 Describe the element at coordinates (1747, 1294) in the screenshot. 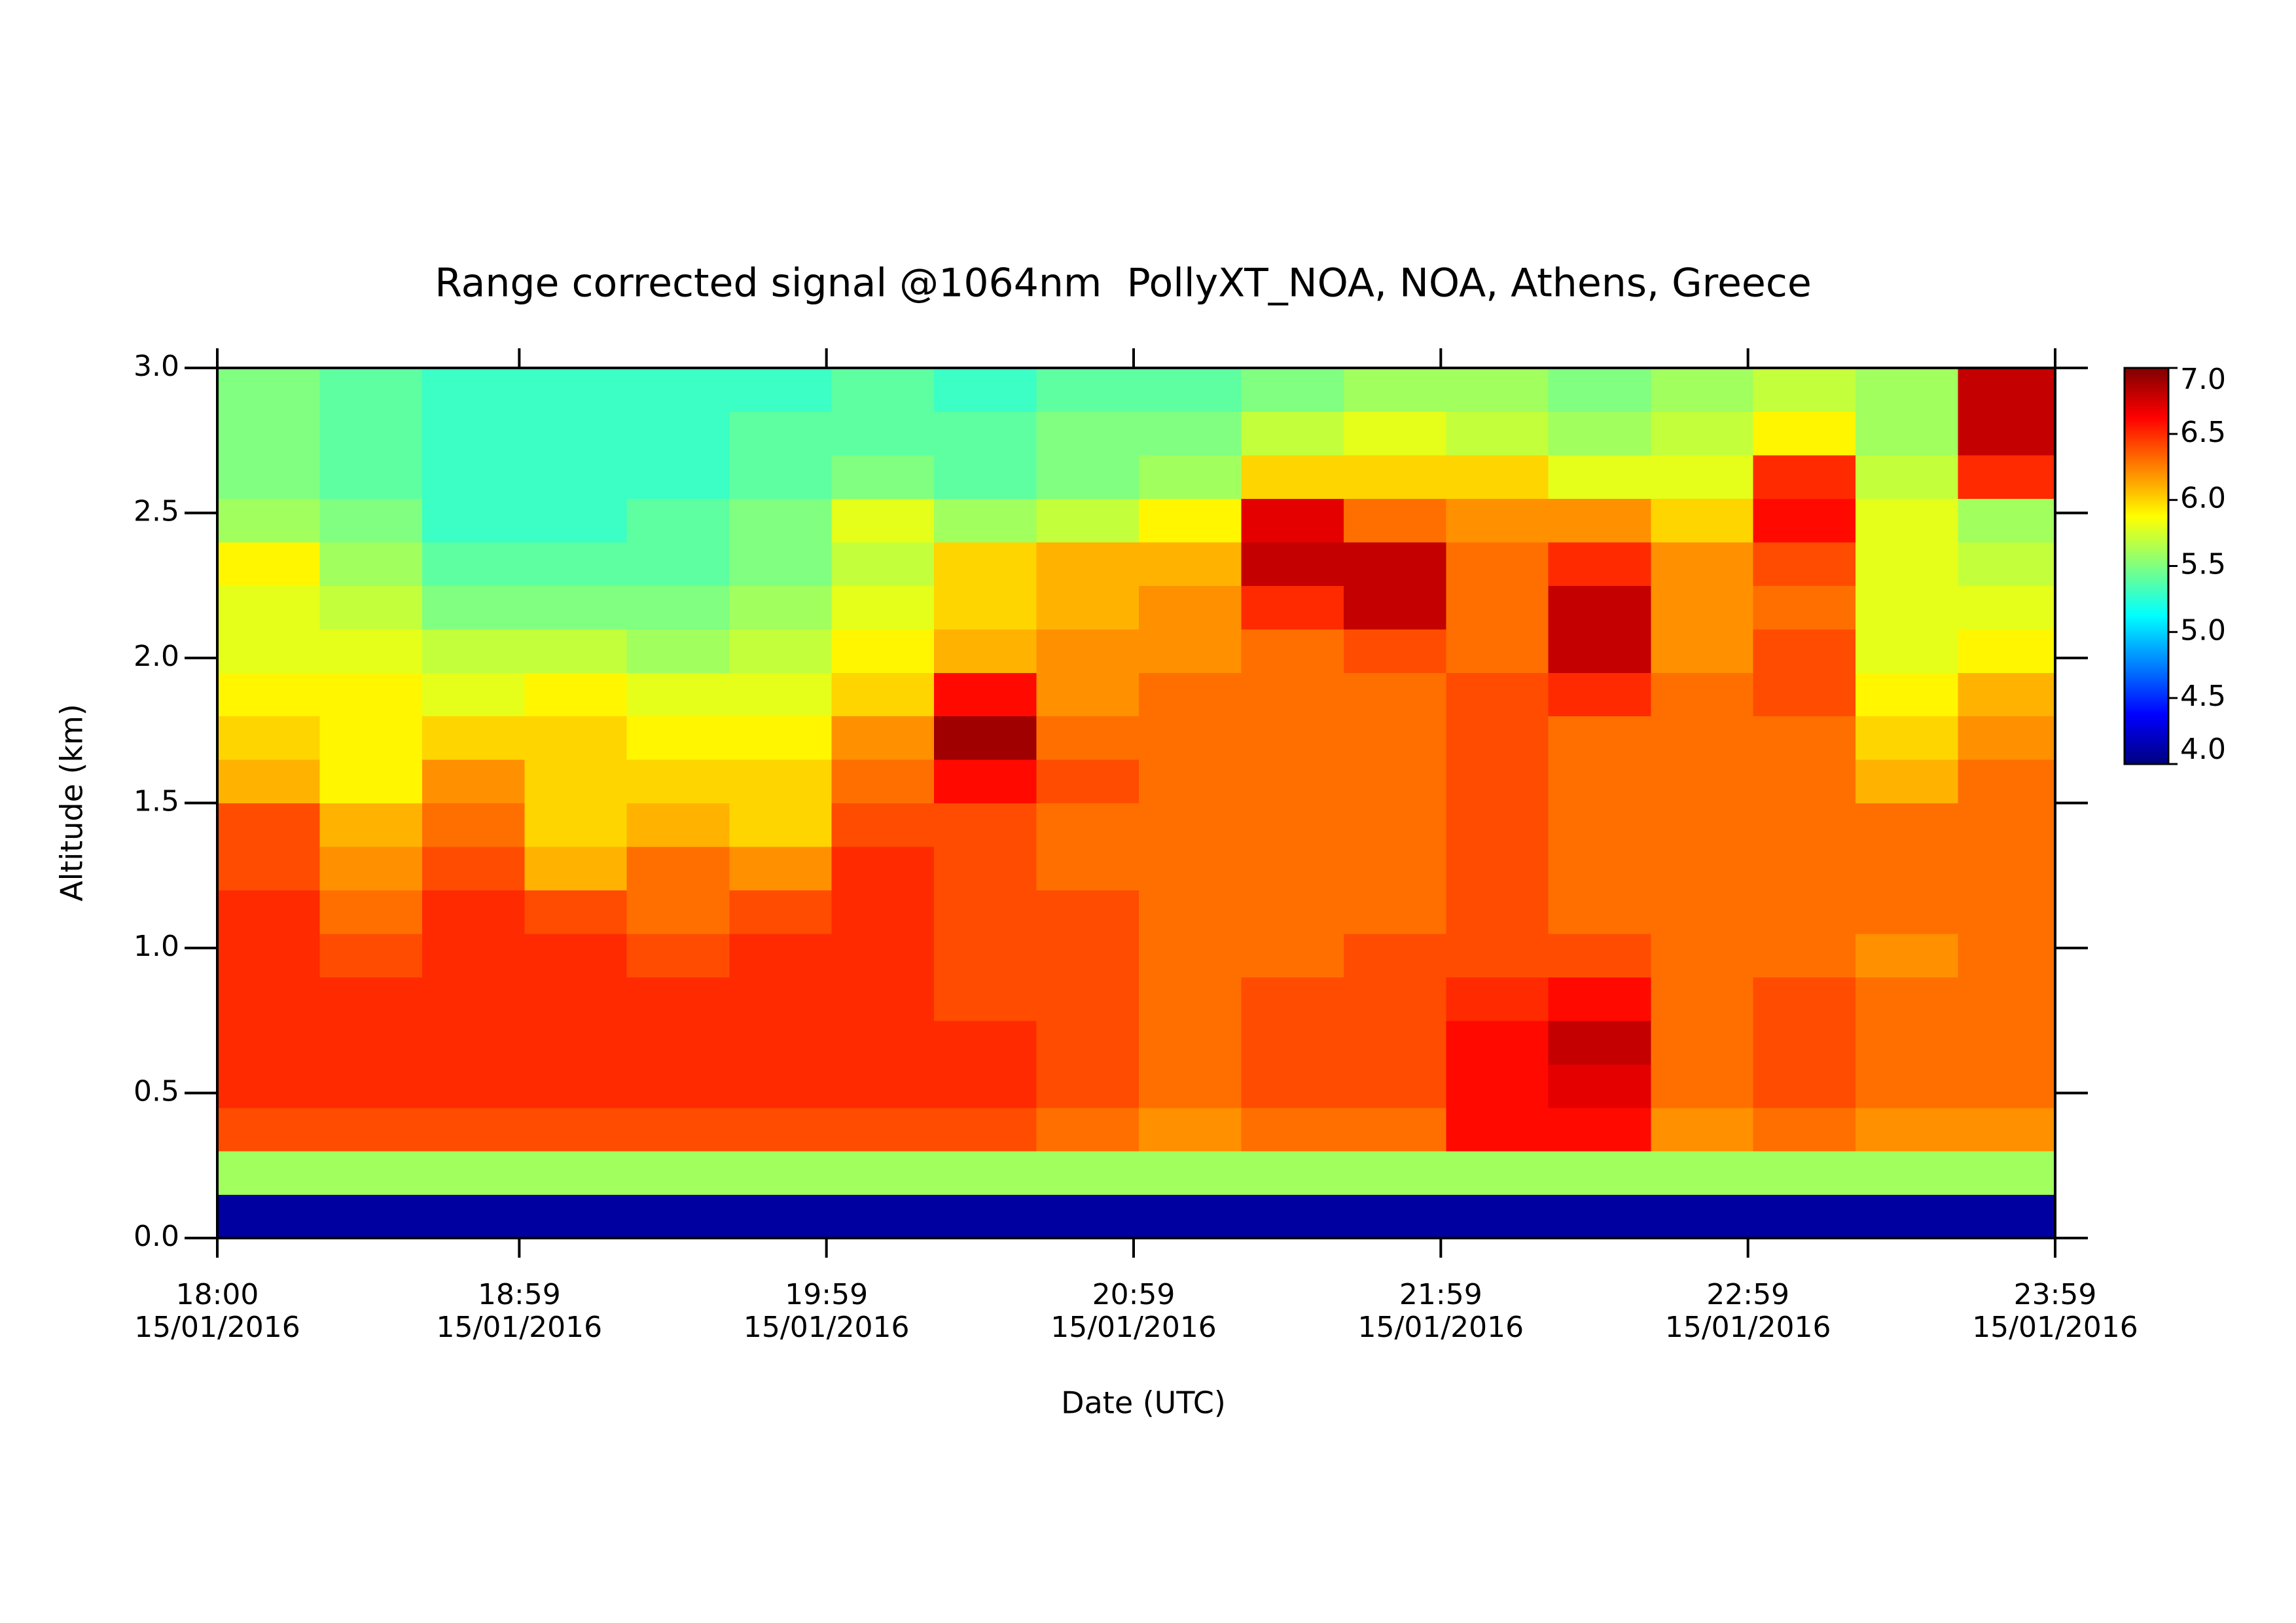

I see `x-tick-label: 22:59` at that location.